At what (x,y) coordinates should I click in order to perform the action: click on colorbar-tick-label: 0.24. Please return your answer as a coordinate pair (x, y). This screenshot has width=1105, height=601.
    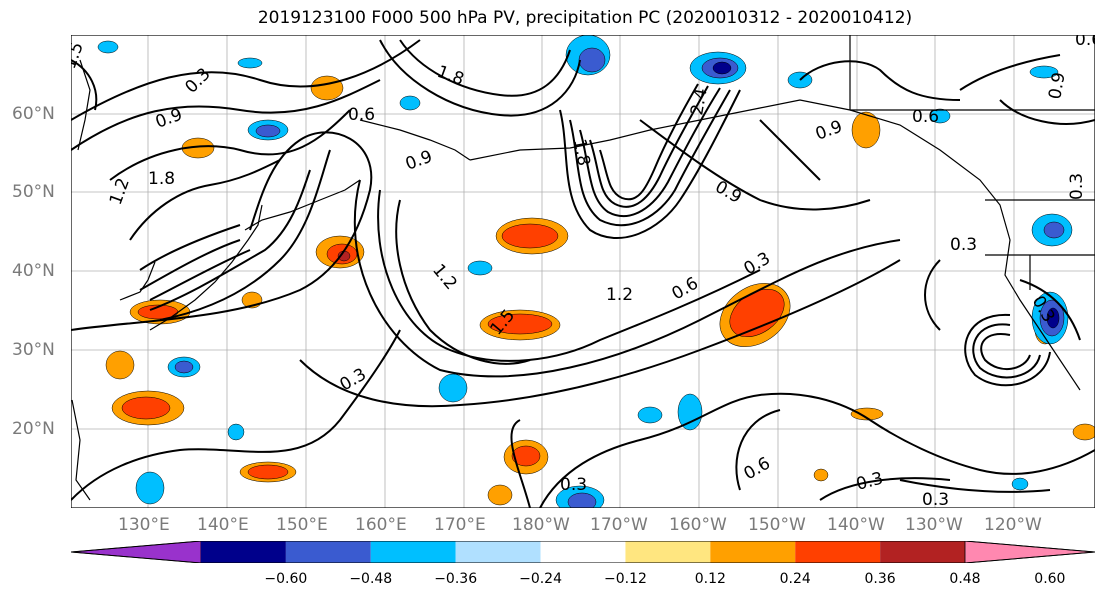
    Looking at the image, I should click on (795, 579).